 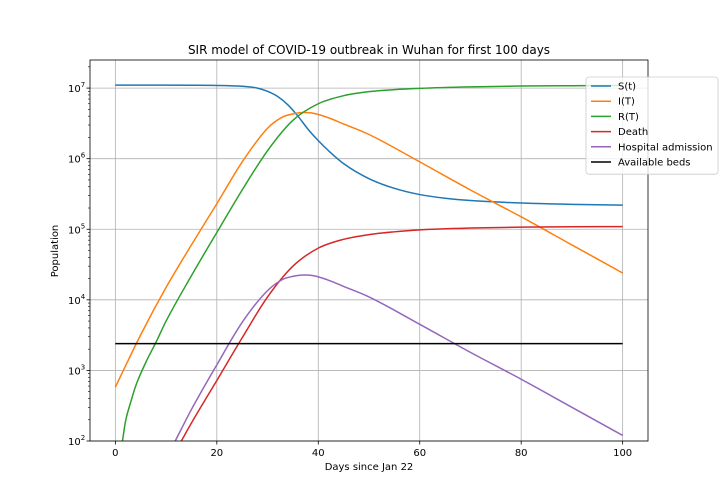 What do you see at coordinates (419, 453) in the screenshot?
I see `x-tick-label: 60` at bounding box center [419, 453].